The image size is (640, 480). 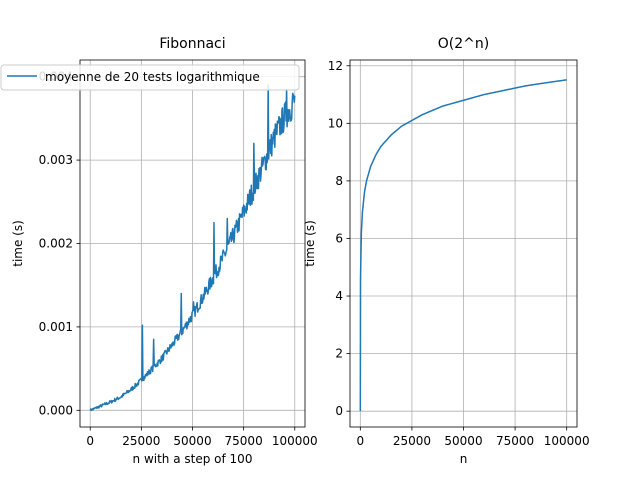 I want to click on y-tick-label: 0.003, so click(x=56, y=160).